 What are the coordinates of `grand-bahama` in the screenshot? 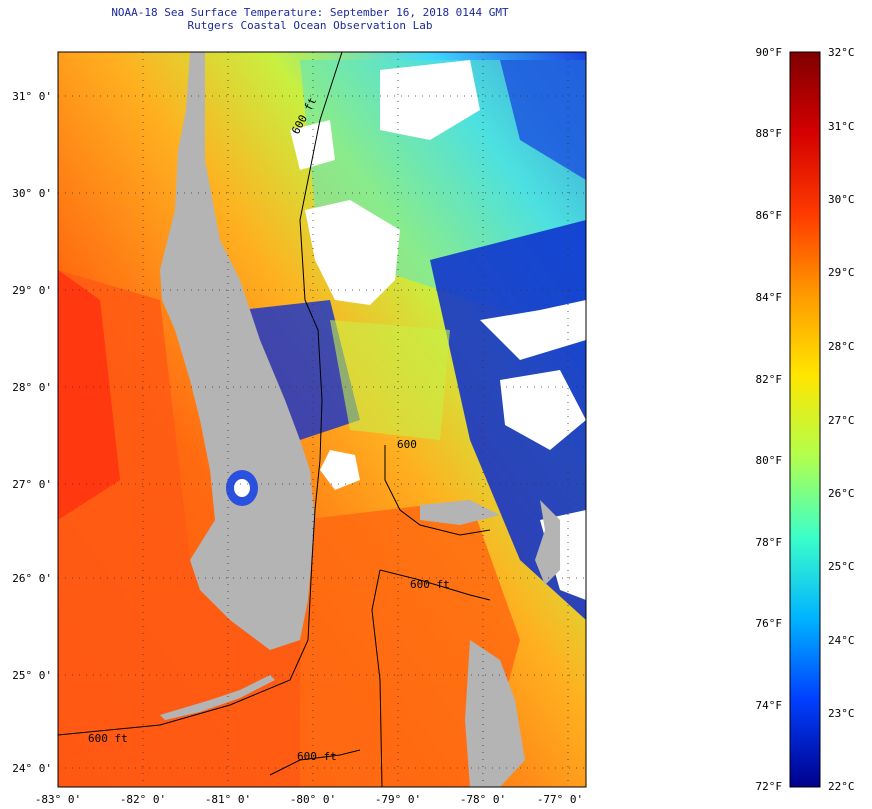 It's located at (460, 512).